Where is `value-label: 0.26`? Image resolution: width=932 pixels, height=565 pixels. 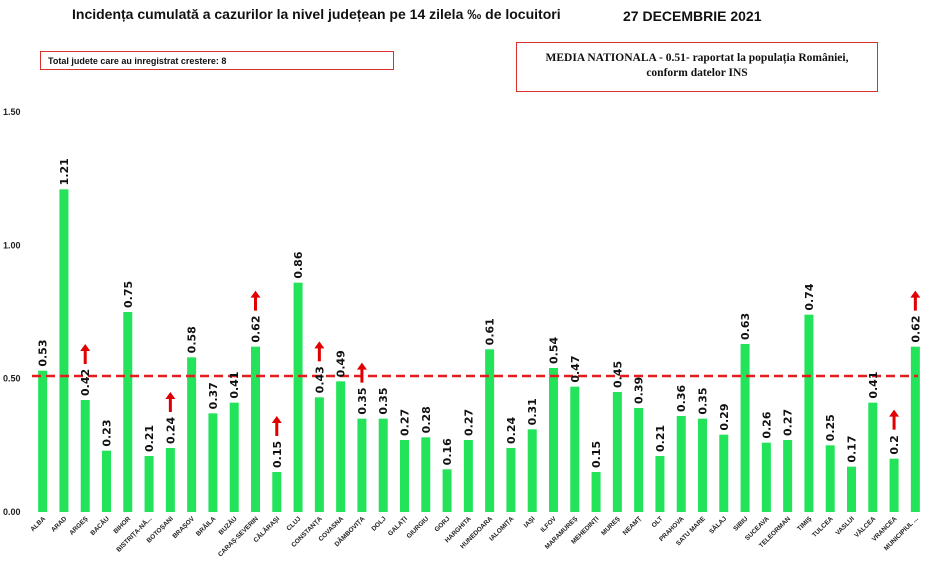
value-label: 0.26 is located at coordinates (766, 424).